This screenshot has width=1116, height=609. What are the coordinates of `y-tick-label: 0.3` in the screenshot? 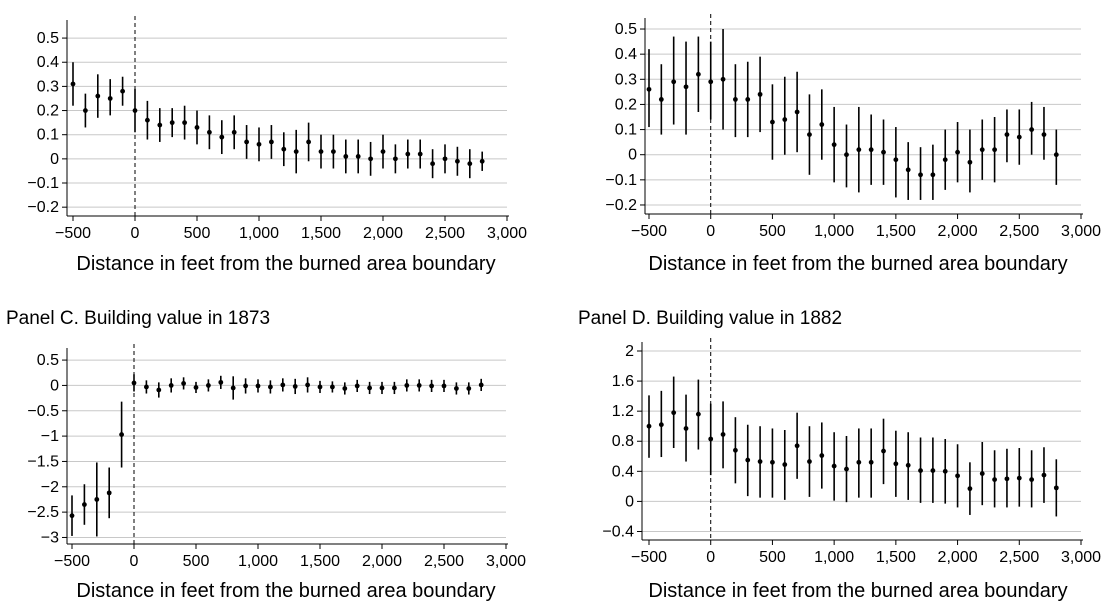 It's located at (626, 79).